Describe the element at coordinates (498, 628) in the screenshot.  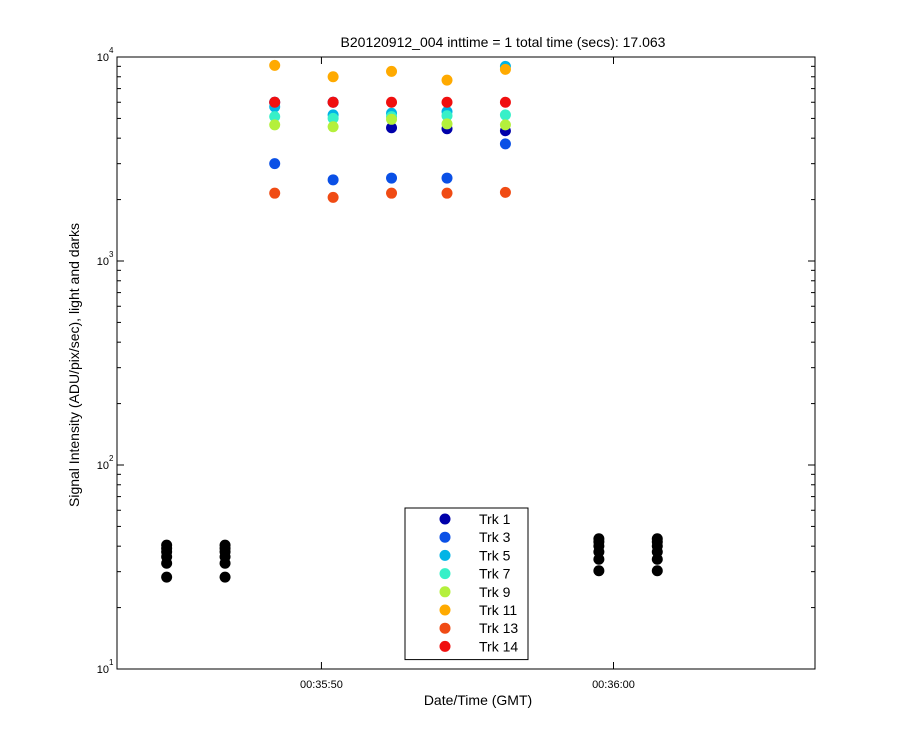
I see `legend-label: Trk 13` at that location.